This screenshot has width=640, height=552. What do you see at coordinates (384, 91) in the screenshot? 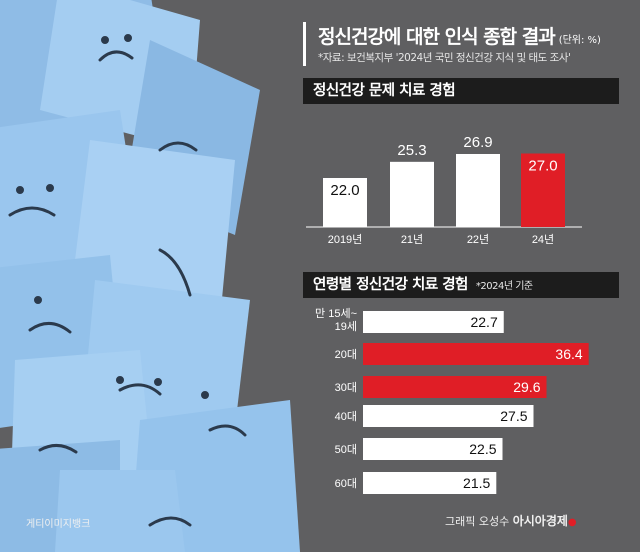
I see `chart1-title: 정신건강 문제 치료 경험` at bounding box center [384, 91].